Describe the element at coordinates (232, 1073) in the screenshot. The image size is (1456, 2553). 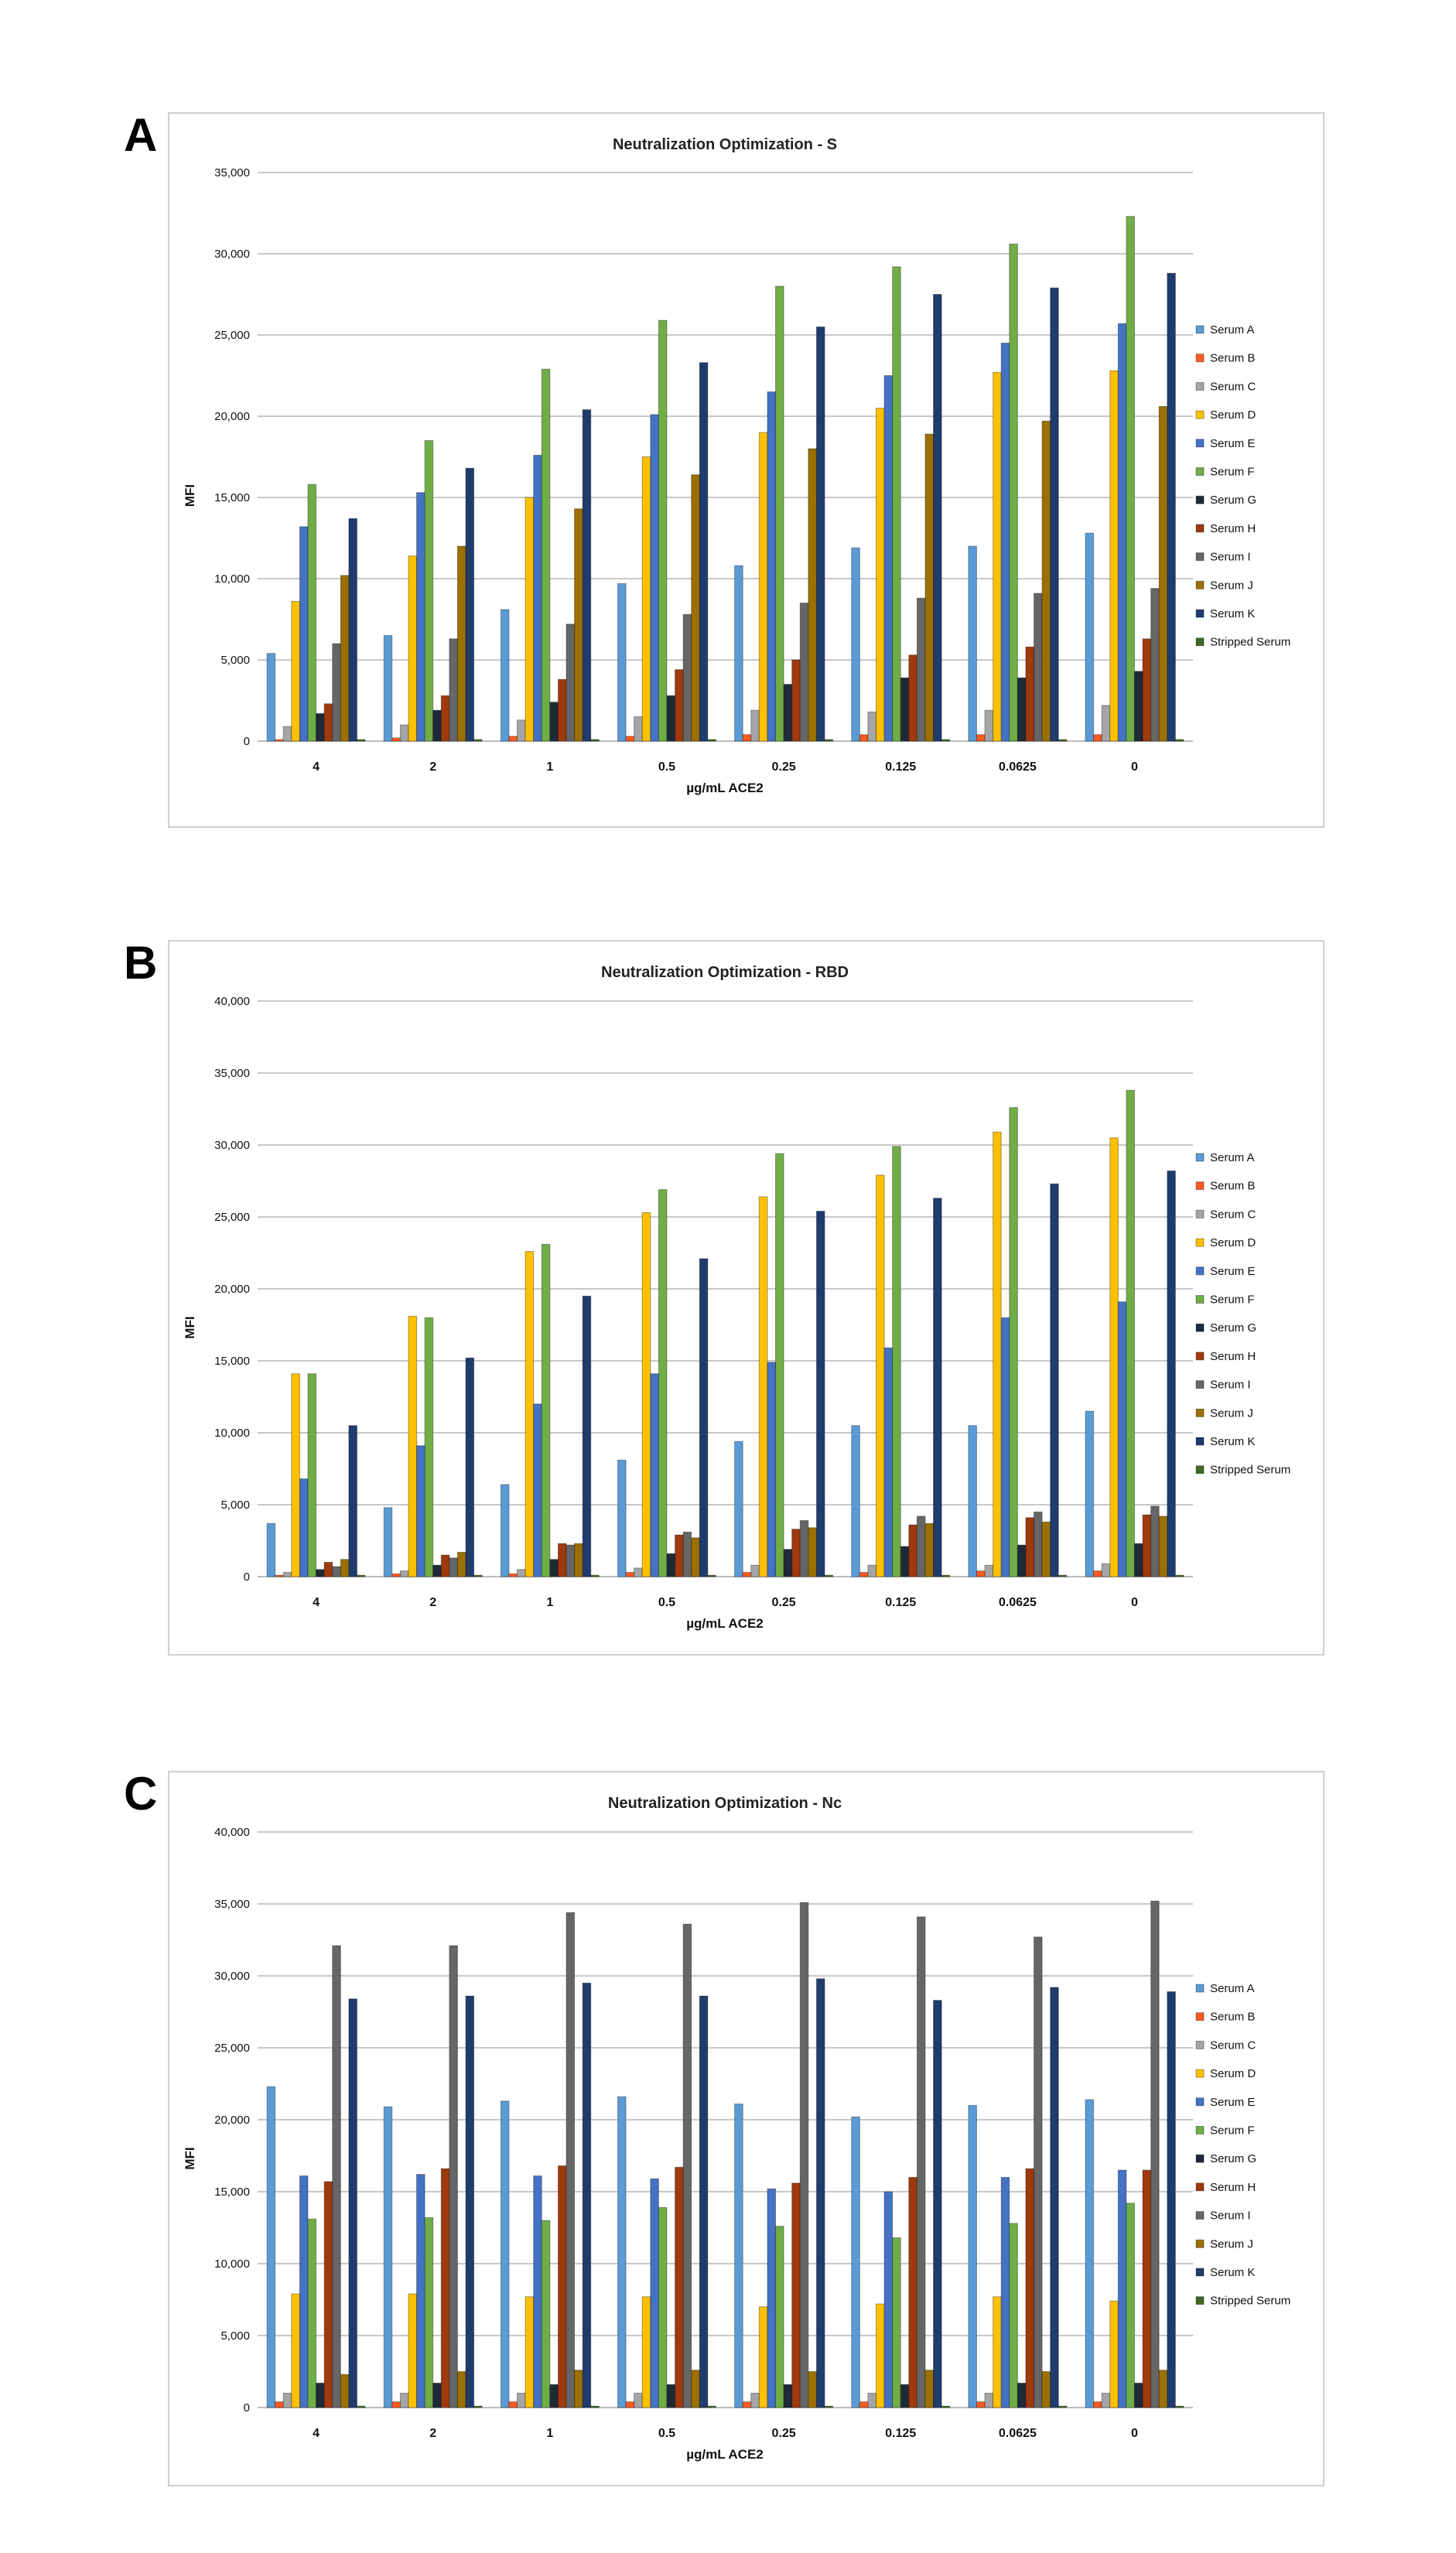
I see `y-tick-label: 35,000` at that location.